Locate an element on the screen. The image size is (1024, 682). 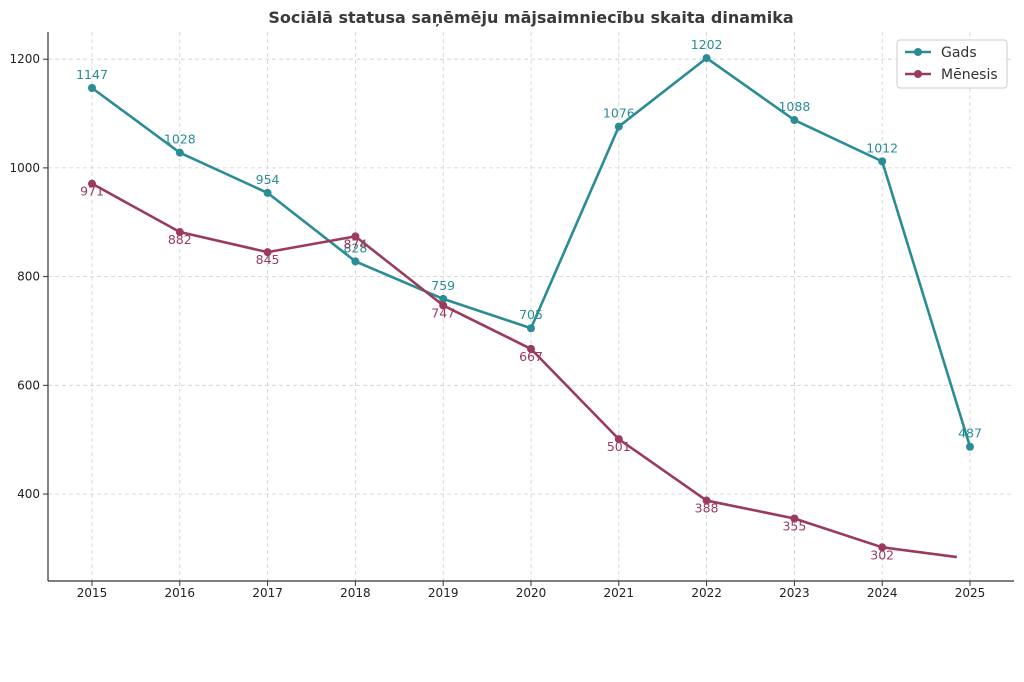
data-label: 747 is located at coordinates (443, 312).